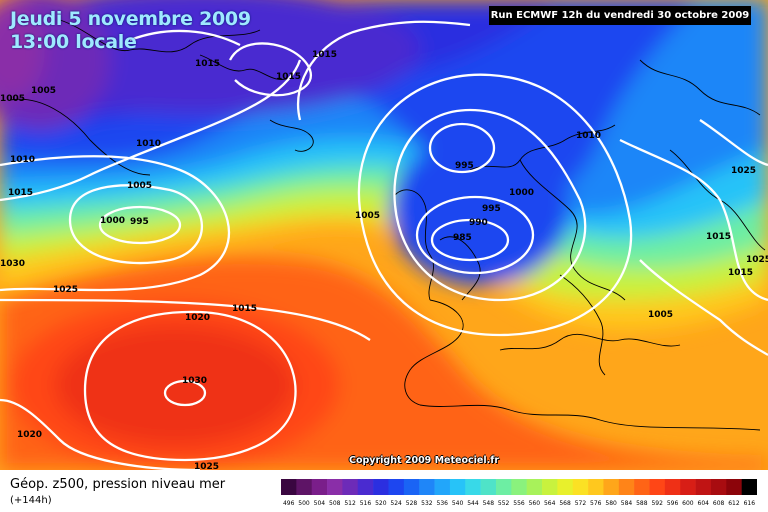 The height and width of the screenshot is (512, 768). What do you see at coordinates (130, 19) in the screenshot?
I see `forecast-date: Jeudi 5 novembre 2009` at bounding box center [130, 19].